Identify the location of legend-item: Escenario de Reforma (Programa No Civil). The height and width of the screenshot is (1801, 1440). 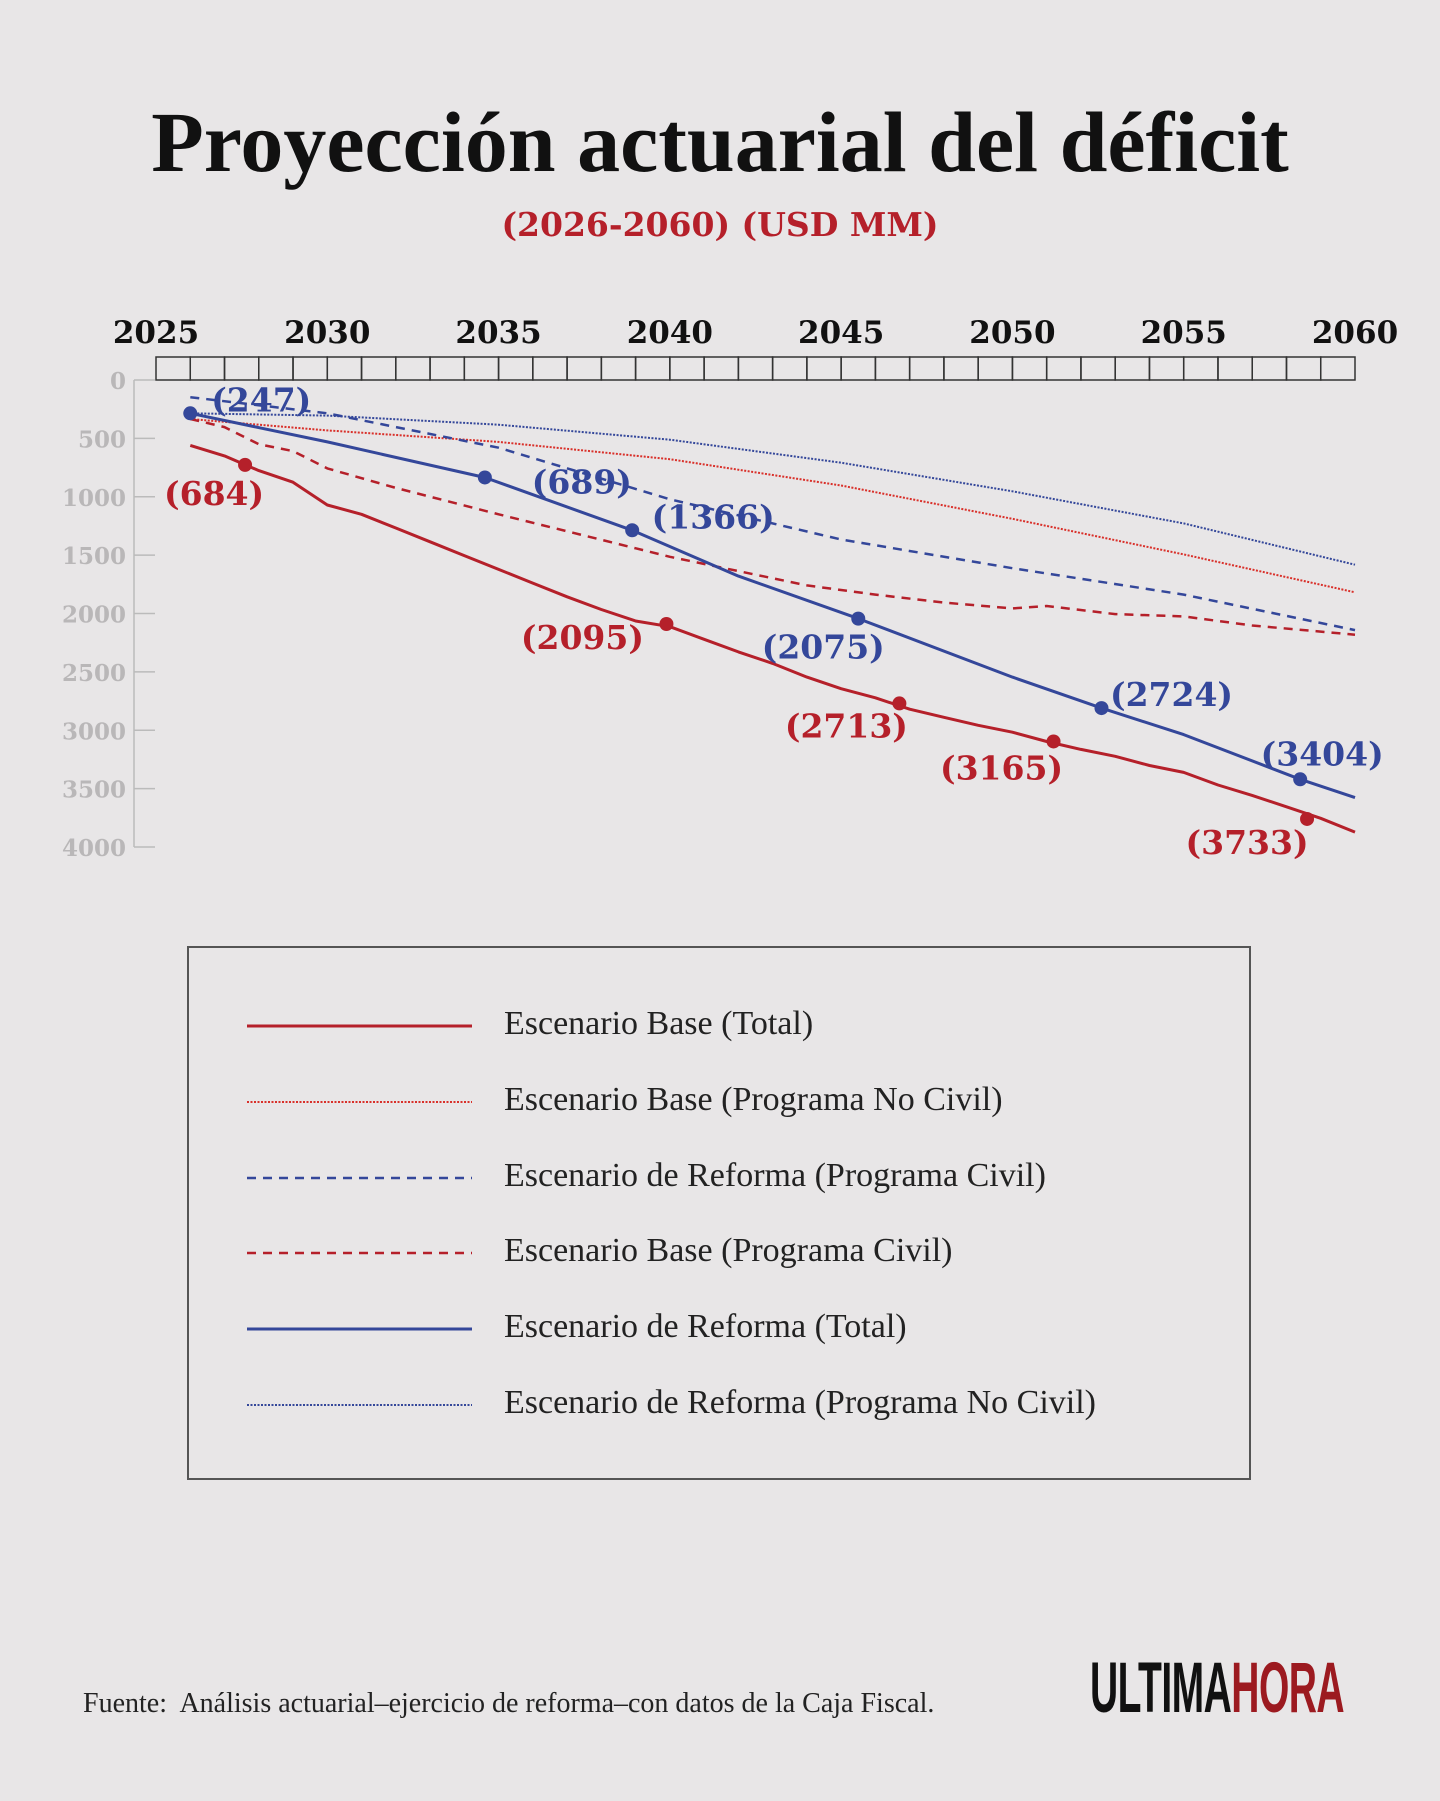
(719, 1404).